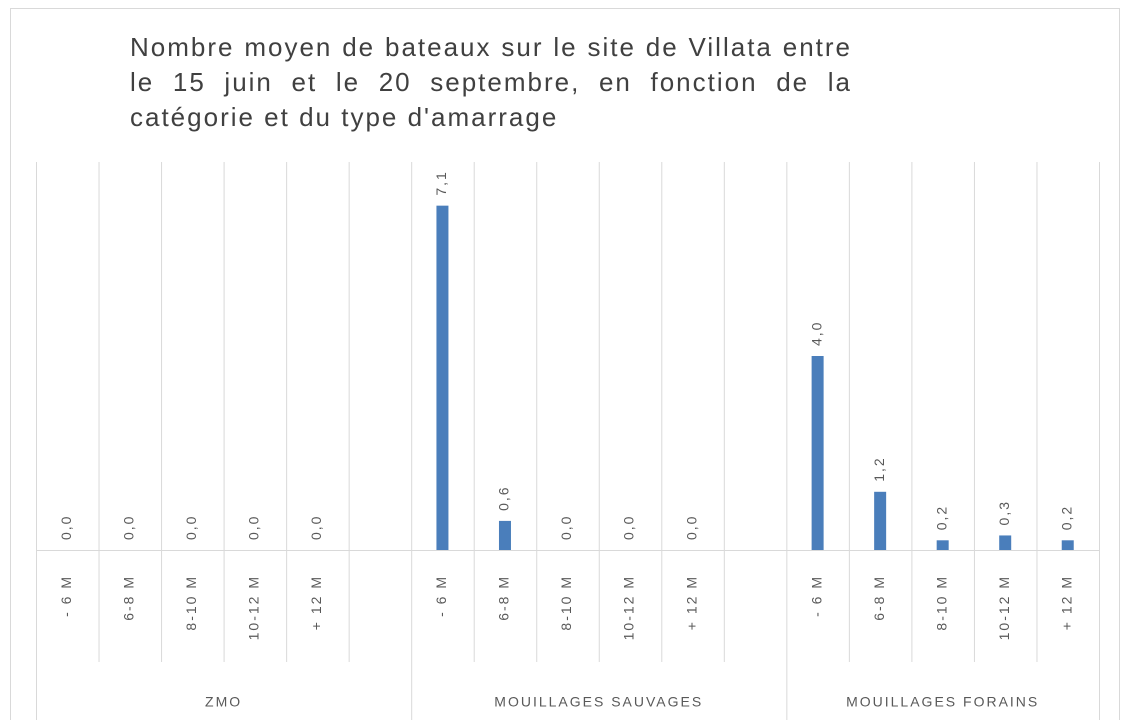 This screenshot has height=720, width=1123. What do you see at coordinates (1004, 512) in the screenshot?
I see `data-label: 0,3` at bounding box center [1004, 512].